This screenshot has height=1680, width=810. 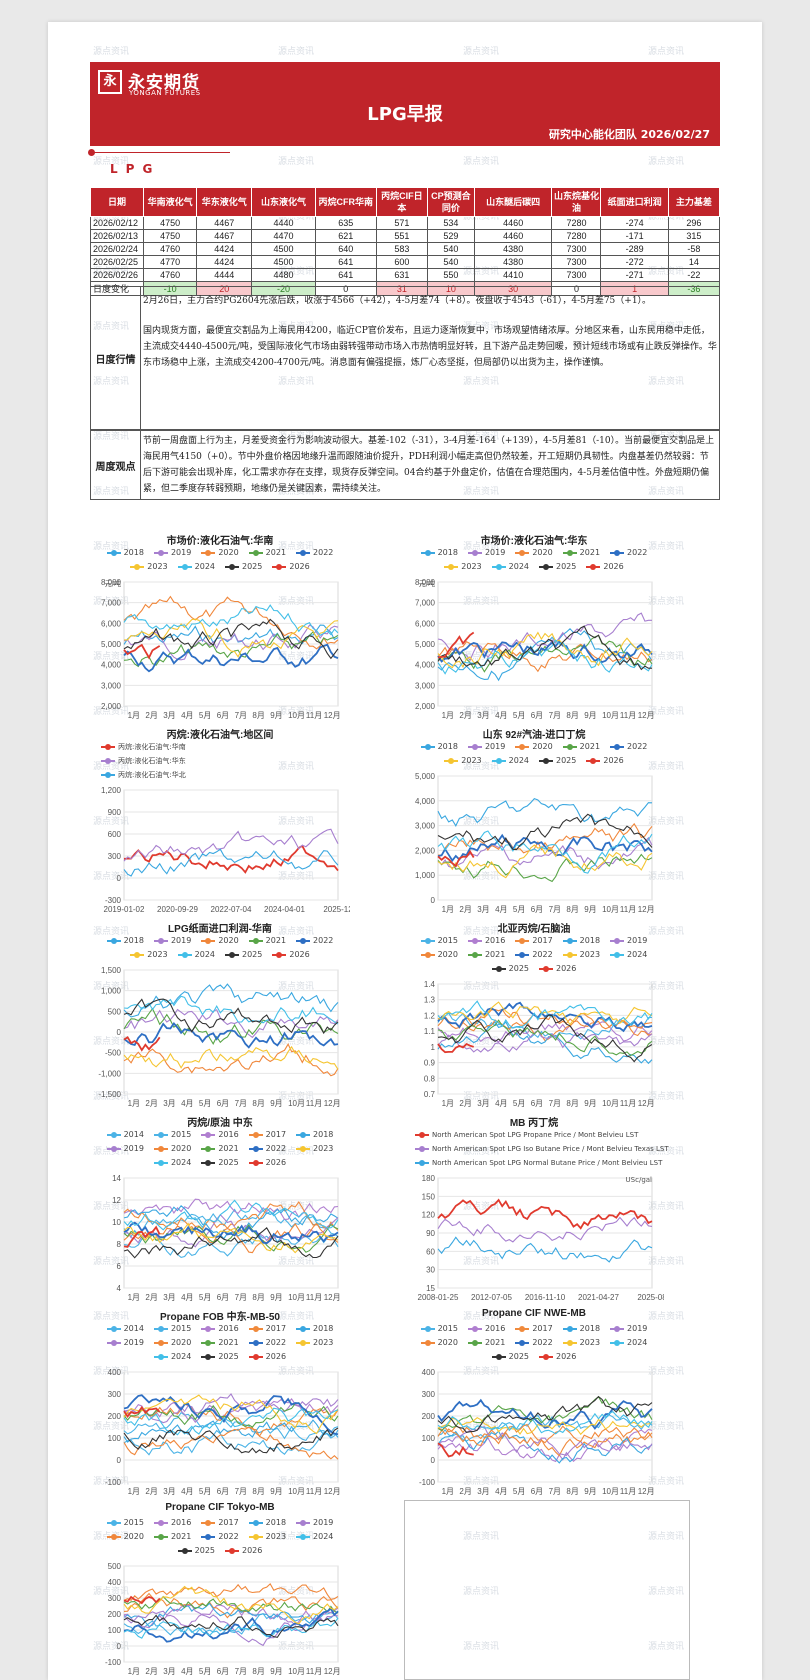 I want to click on row-date: 2026/02/24, so click(x=117, y=249).